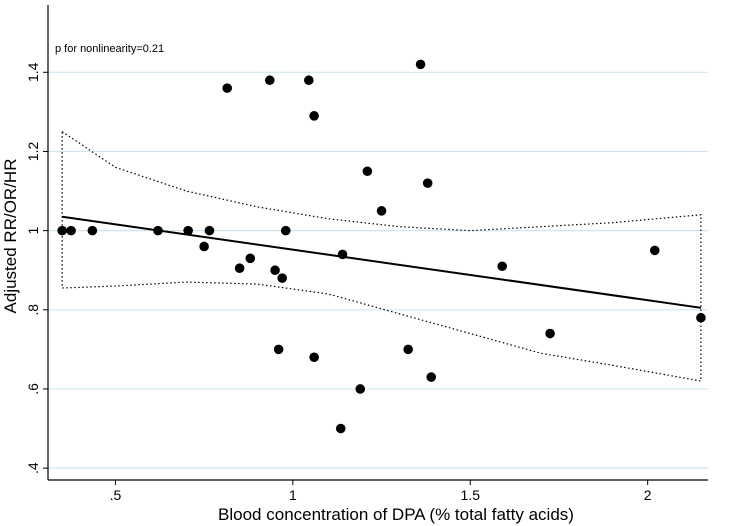 This screenshot has height=526, width=738. What do you see at coordinates (116, 495) in the screenshot?
I see `x-tick-label: .5` at bounding box center [116, 495].